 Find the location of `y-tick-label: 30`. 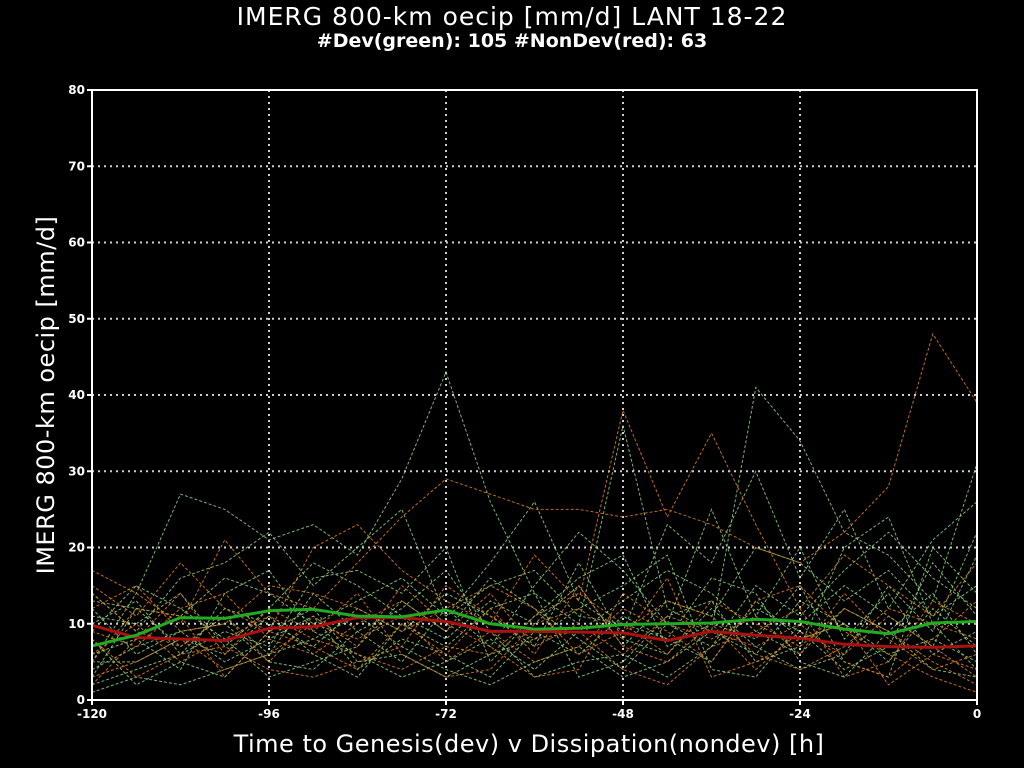

y-tick-label: 30 is located at coordinates (76, 471).